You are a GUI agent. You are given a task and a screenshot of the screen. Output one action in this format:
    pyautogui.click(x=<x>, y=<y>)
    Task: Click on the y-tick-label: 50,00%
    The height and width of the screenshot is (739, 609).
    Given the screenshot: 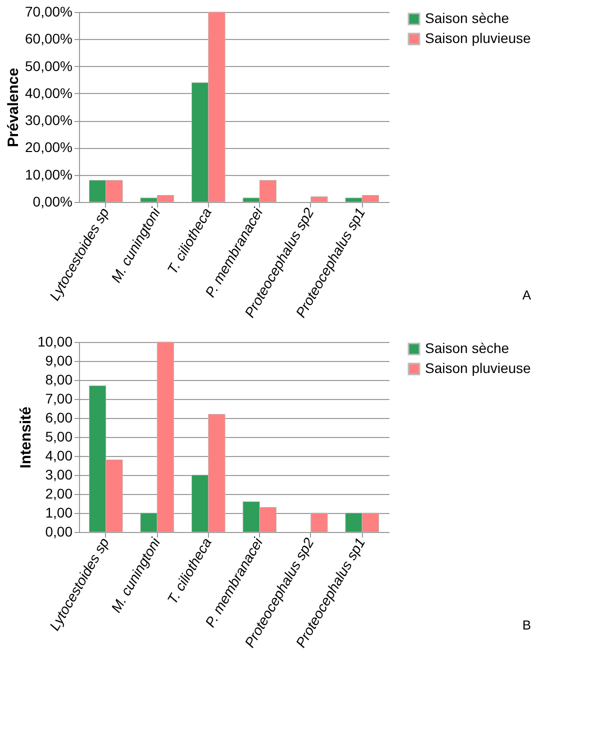 What is the action you would take?
    pyautogui.click(x=48, y=66)
    